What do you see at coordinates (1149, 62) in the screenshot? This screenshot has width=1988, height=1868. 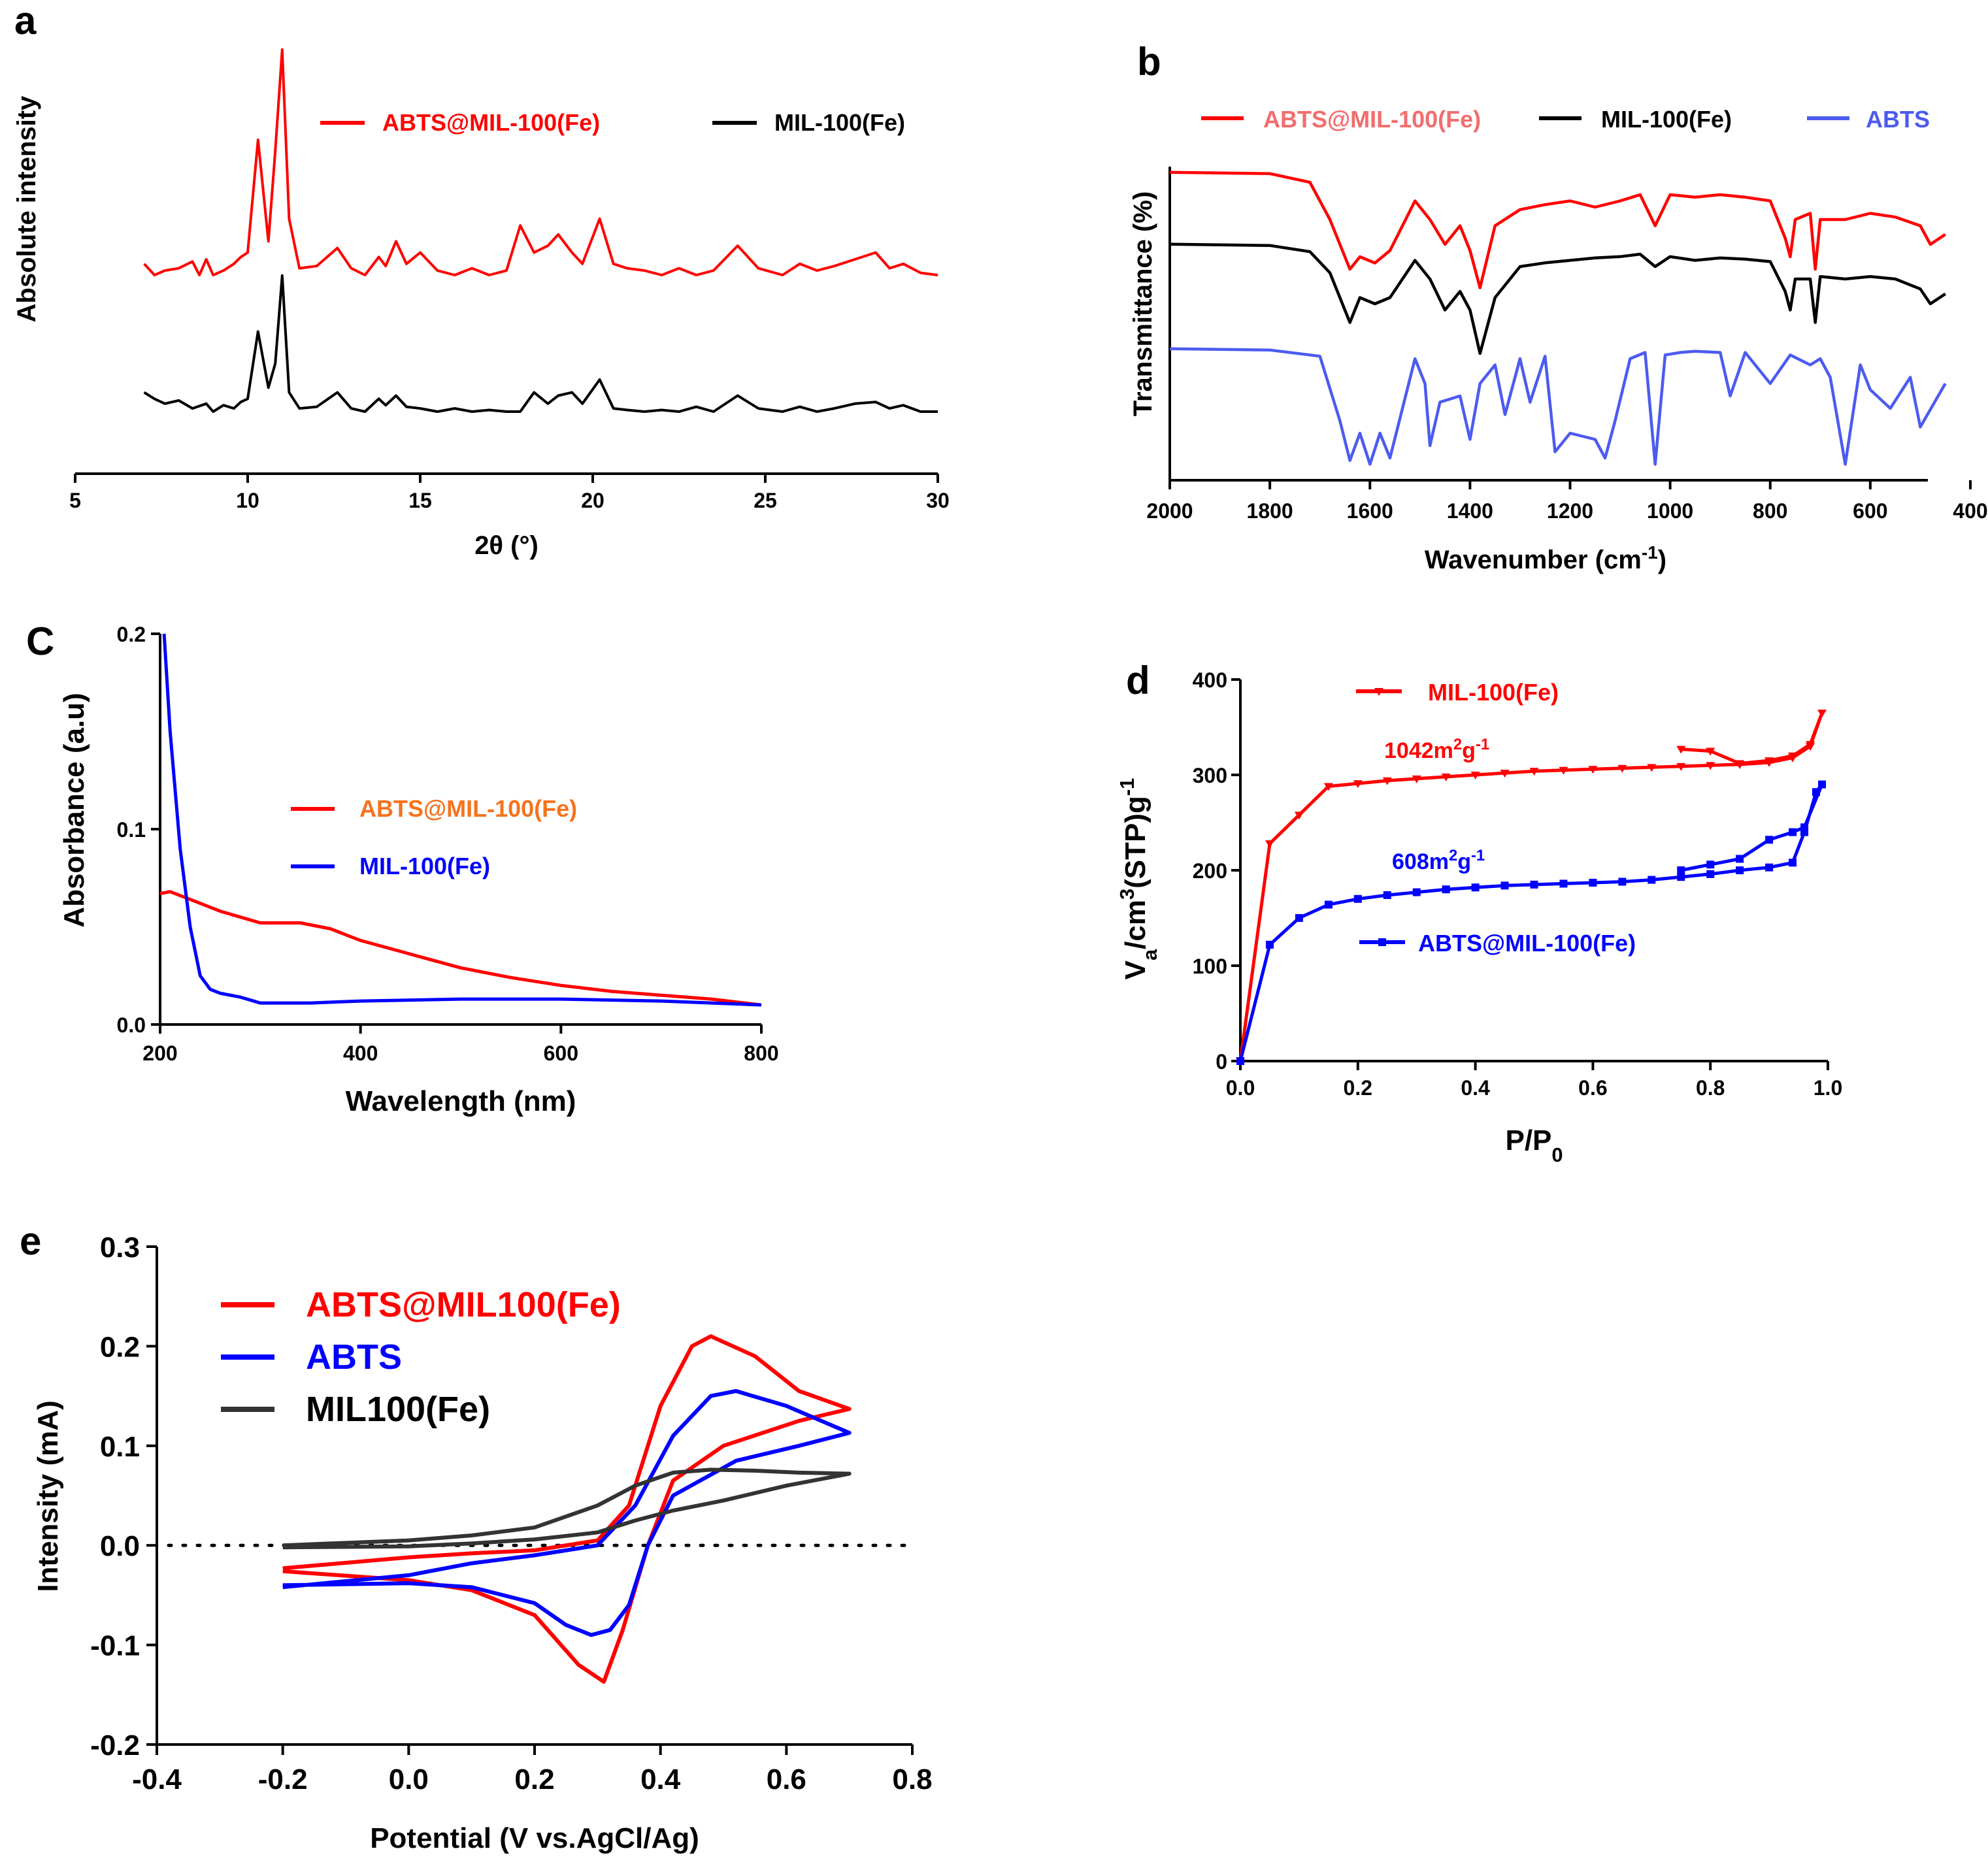 I see `panel-b-letter: b` at bounding box center [1149, 62].